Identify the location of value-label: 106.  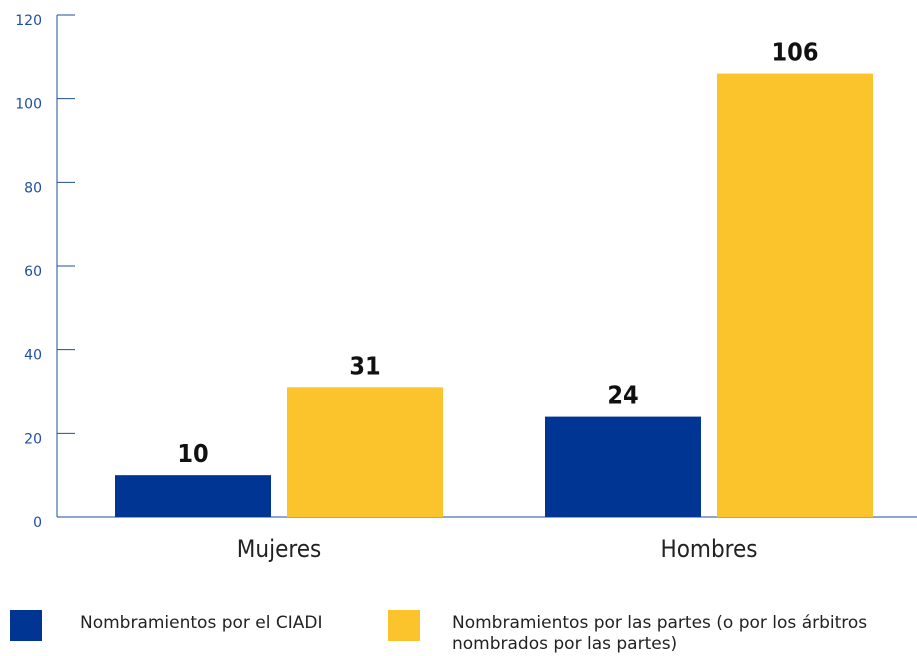
(795, 52).